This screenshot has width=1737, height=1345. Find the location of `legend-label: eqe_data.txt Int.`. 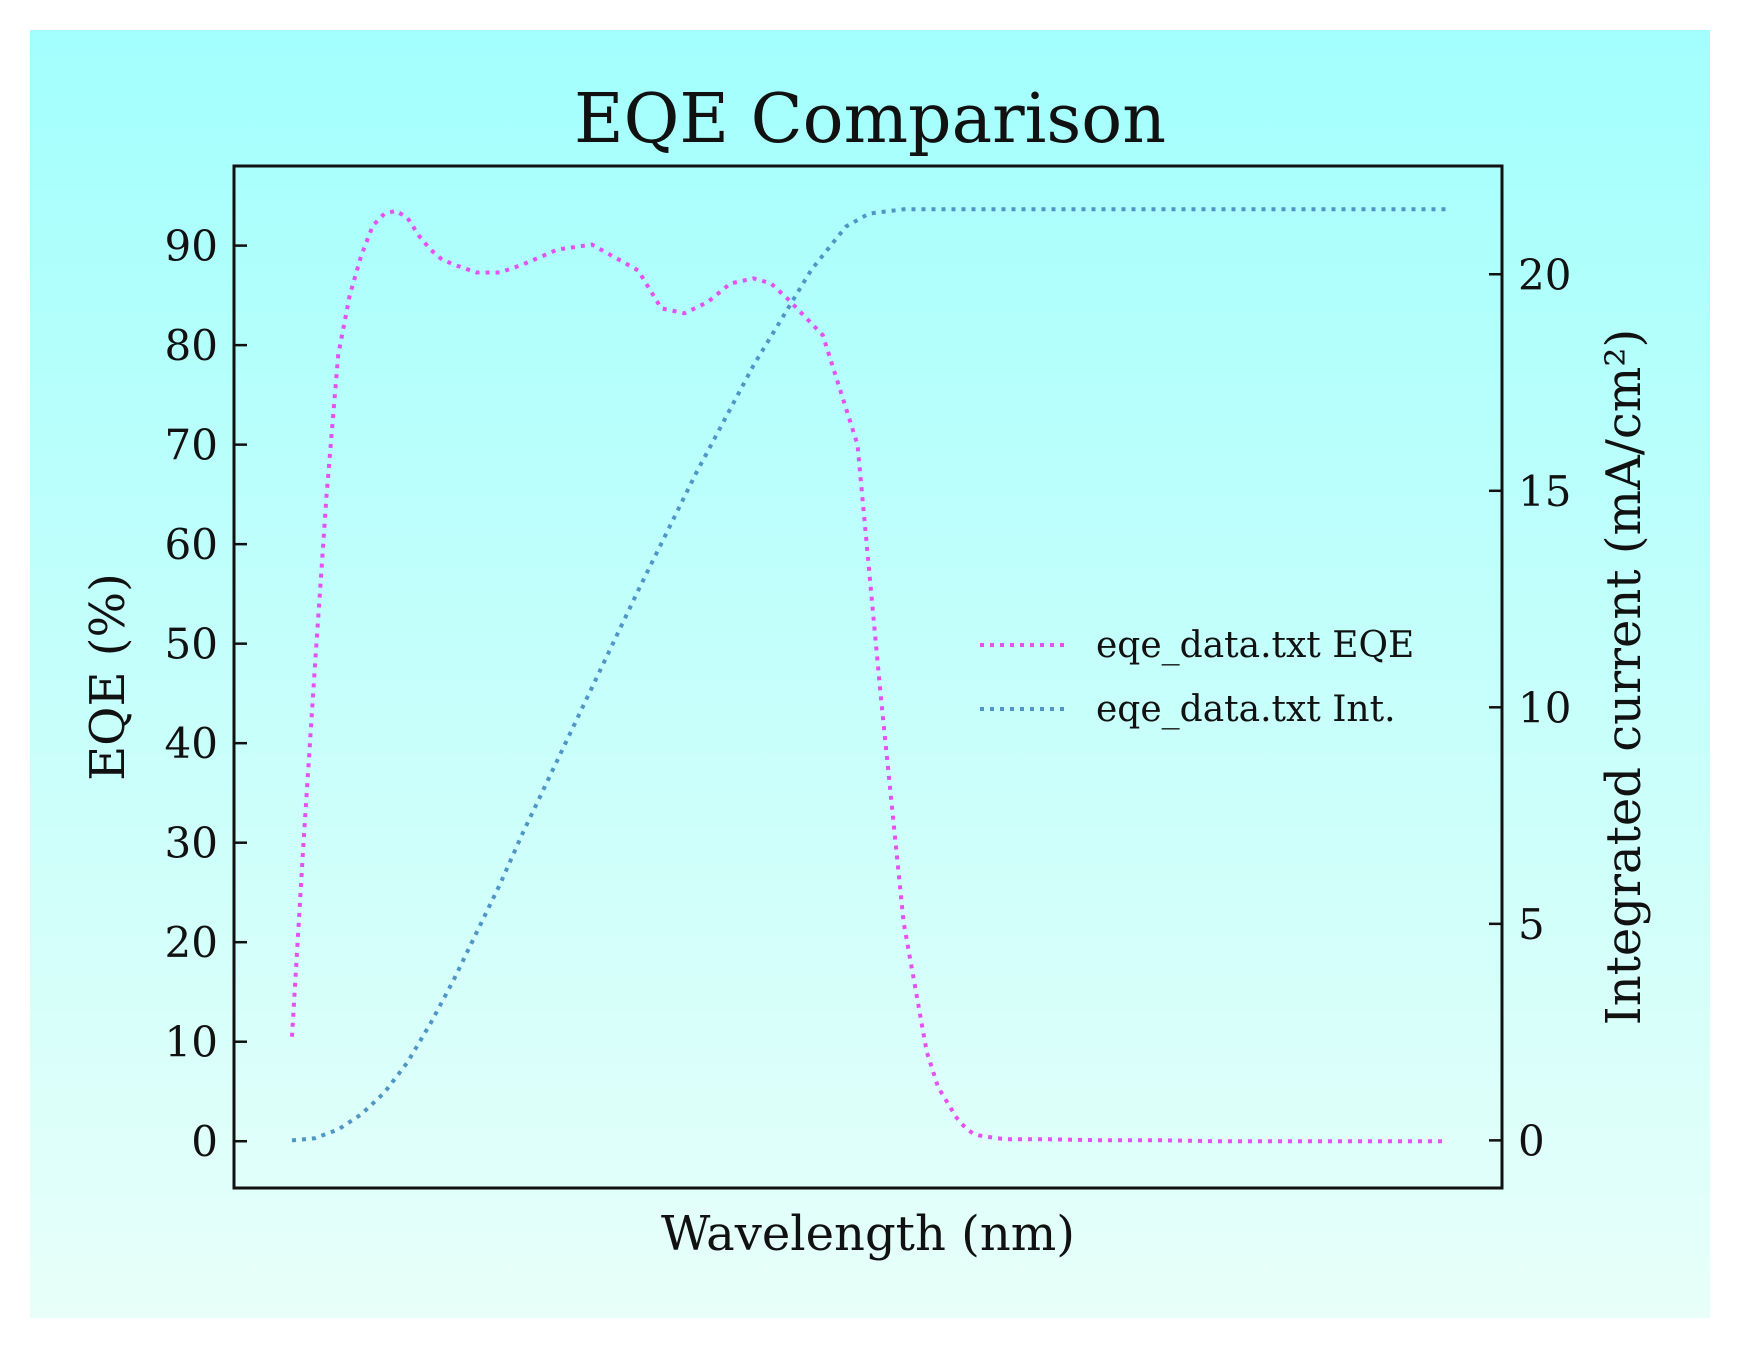

legend-label: eqe_data.txt Int. is located at coordinates (1246, 709).